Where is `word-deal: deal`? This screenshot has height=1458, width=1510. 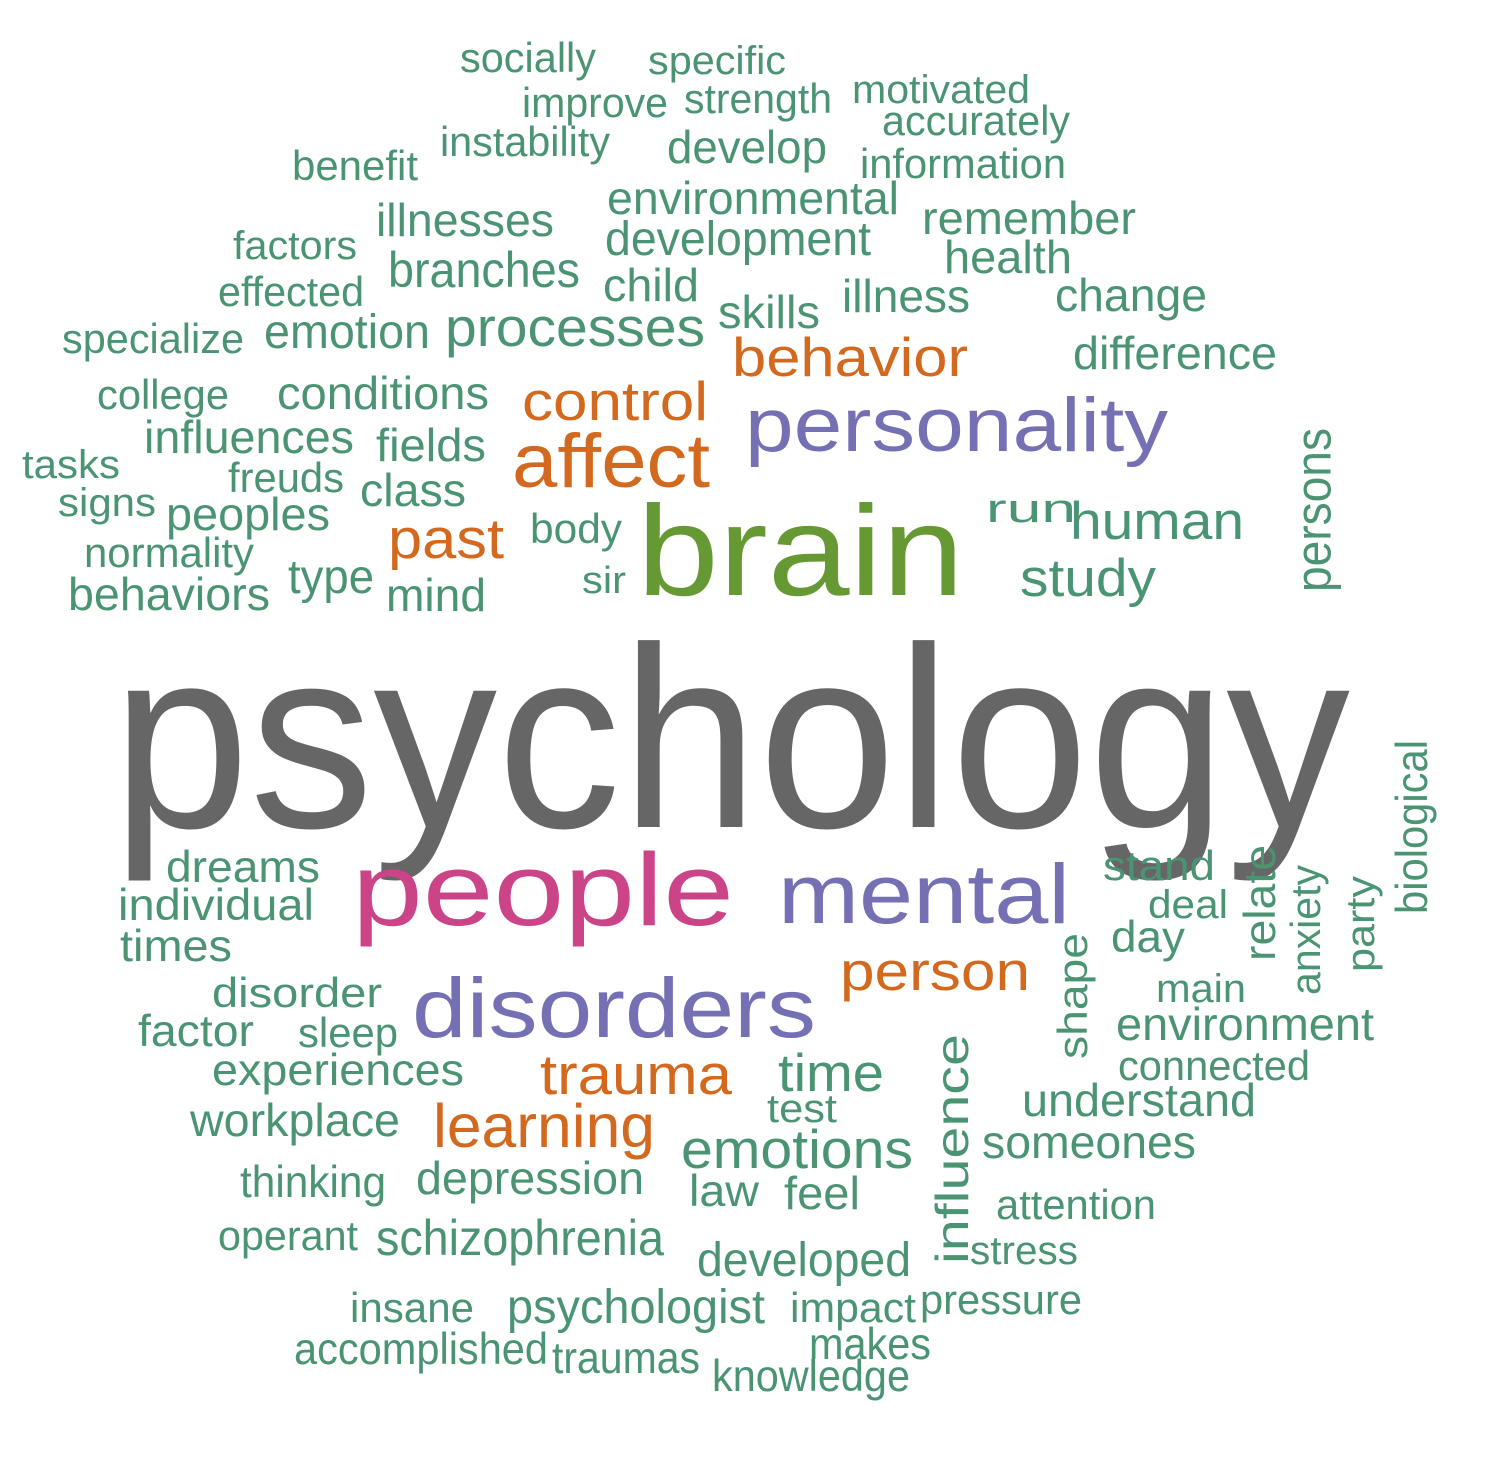
word-deal: deal is located at coordinates (1188, 905).